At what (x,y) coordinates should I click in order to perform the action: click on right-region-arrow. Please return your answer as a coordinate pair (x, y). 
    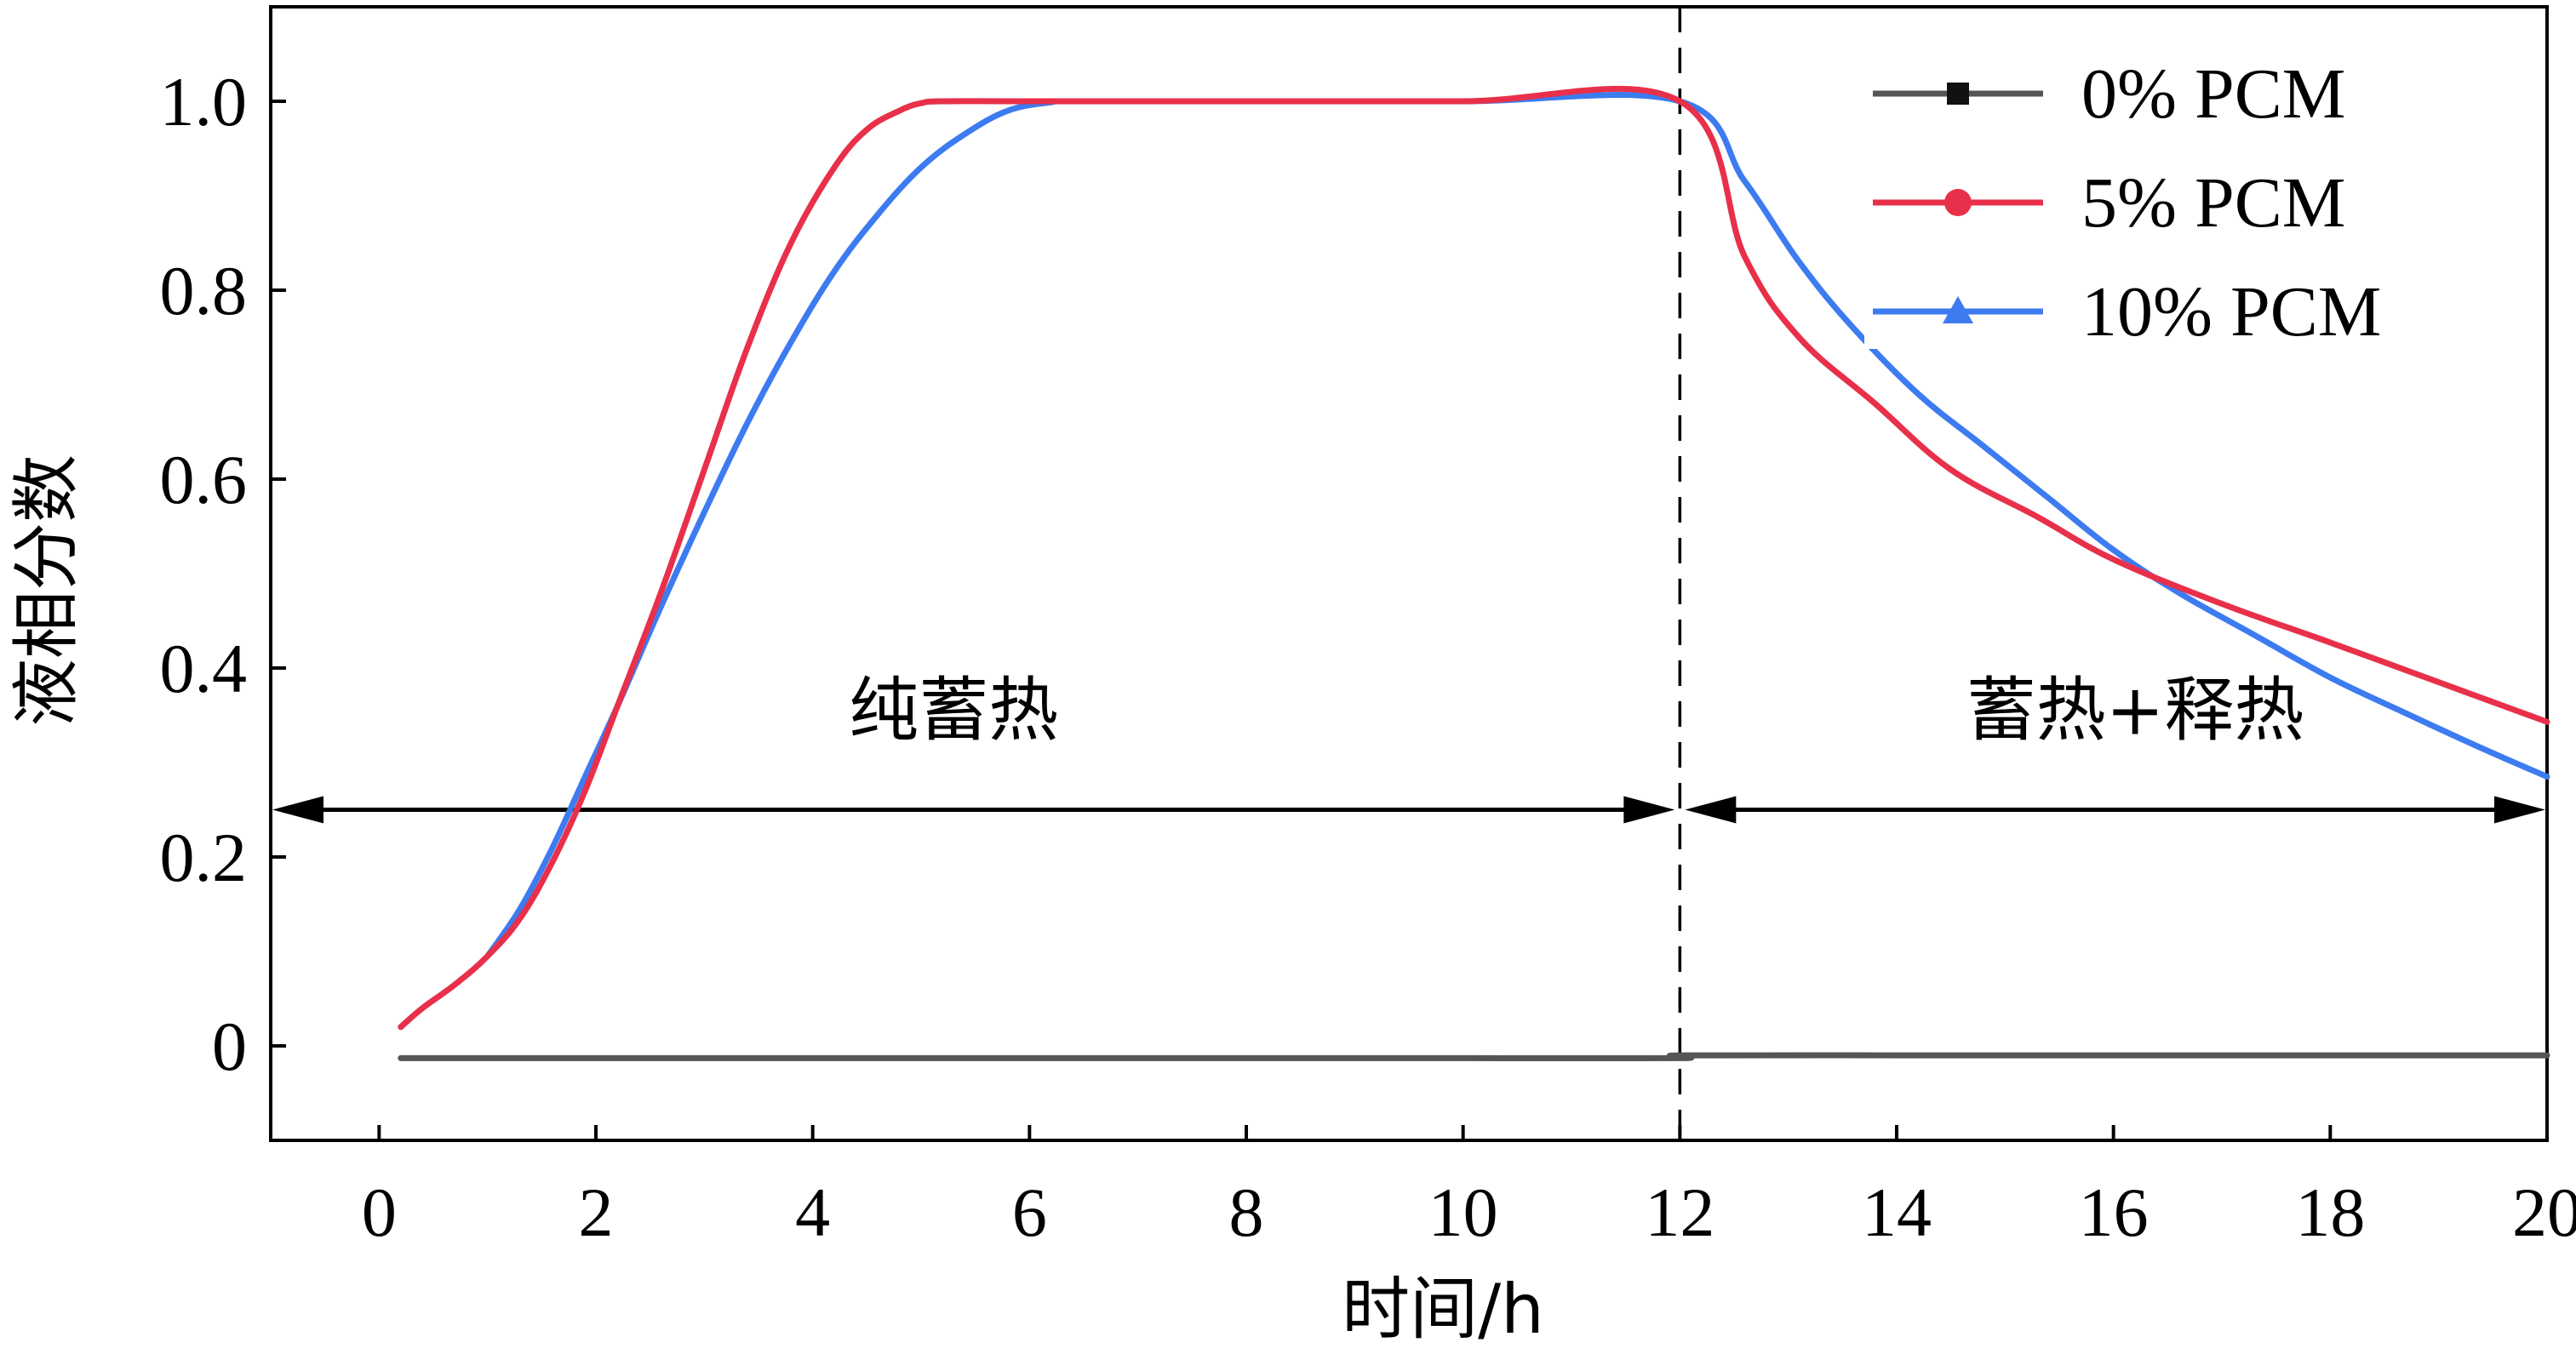
    Looking at the image, I should click on (2115, 810).